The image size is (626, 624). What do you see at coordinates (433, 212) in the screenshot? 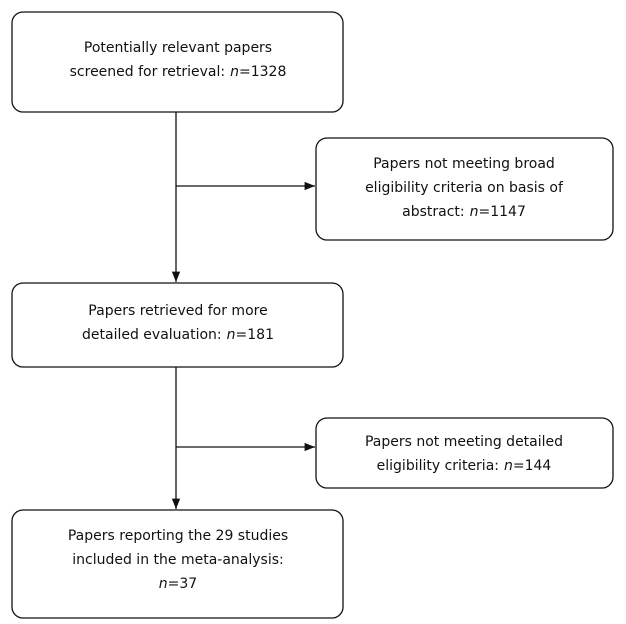
I see `node-text: abstract:` at bounding box center [433, 212].